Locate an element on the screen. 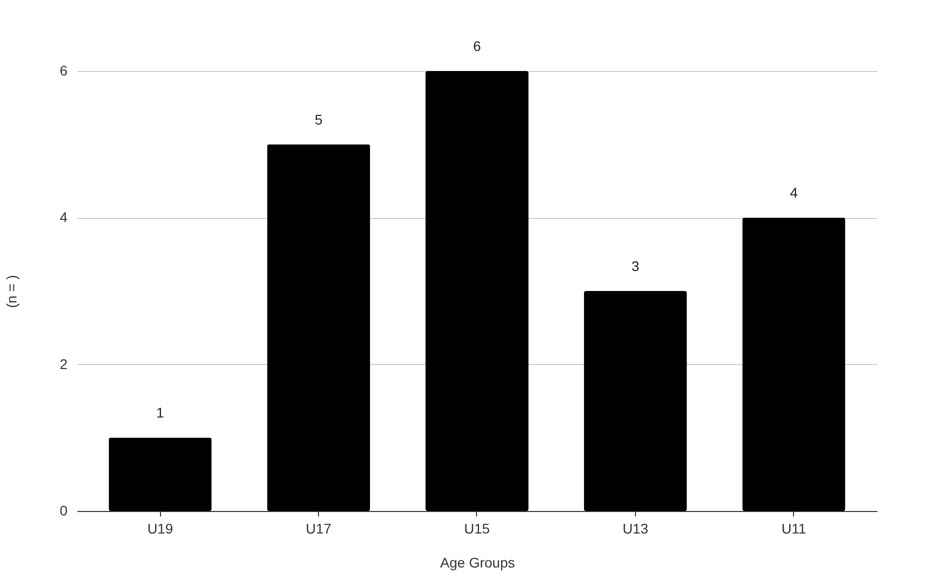 Image resolution: width=926 pixels, height=587 pixels. data-label: 3 is located at coordinates (636, 266).